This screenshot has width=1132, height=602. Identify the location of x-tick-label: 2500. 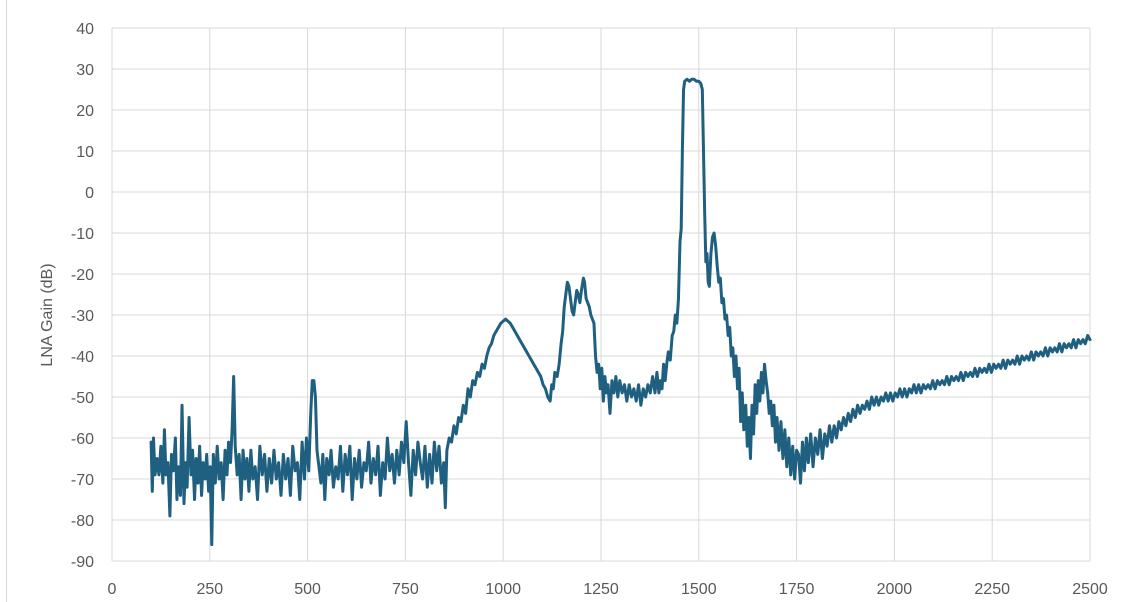
(1090, 589).